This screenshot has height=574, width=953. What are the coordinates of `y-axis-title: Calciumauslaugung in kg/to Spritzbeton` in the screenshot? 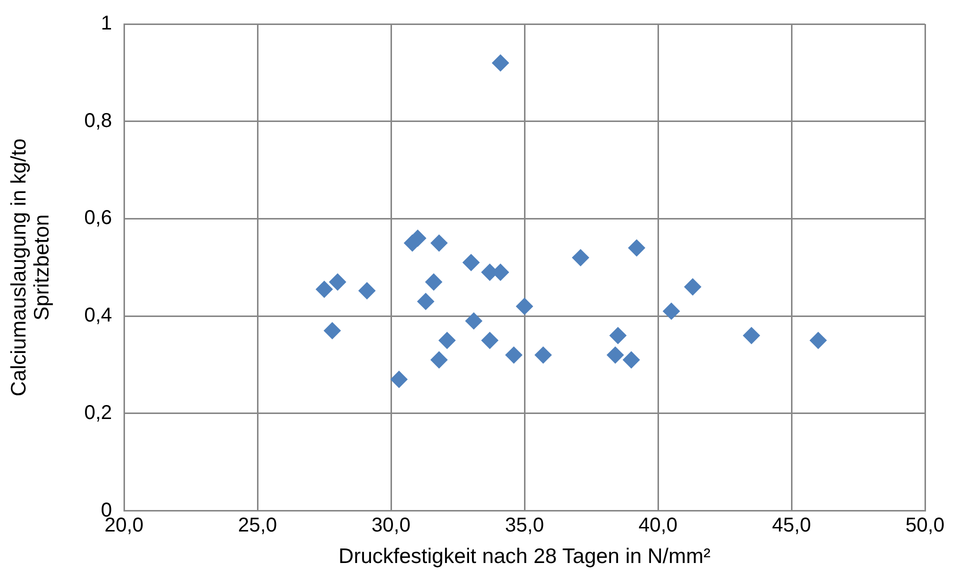 It's located at (30, 267).